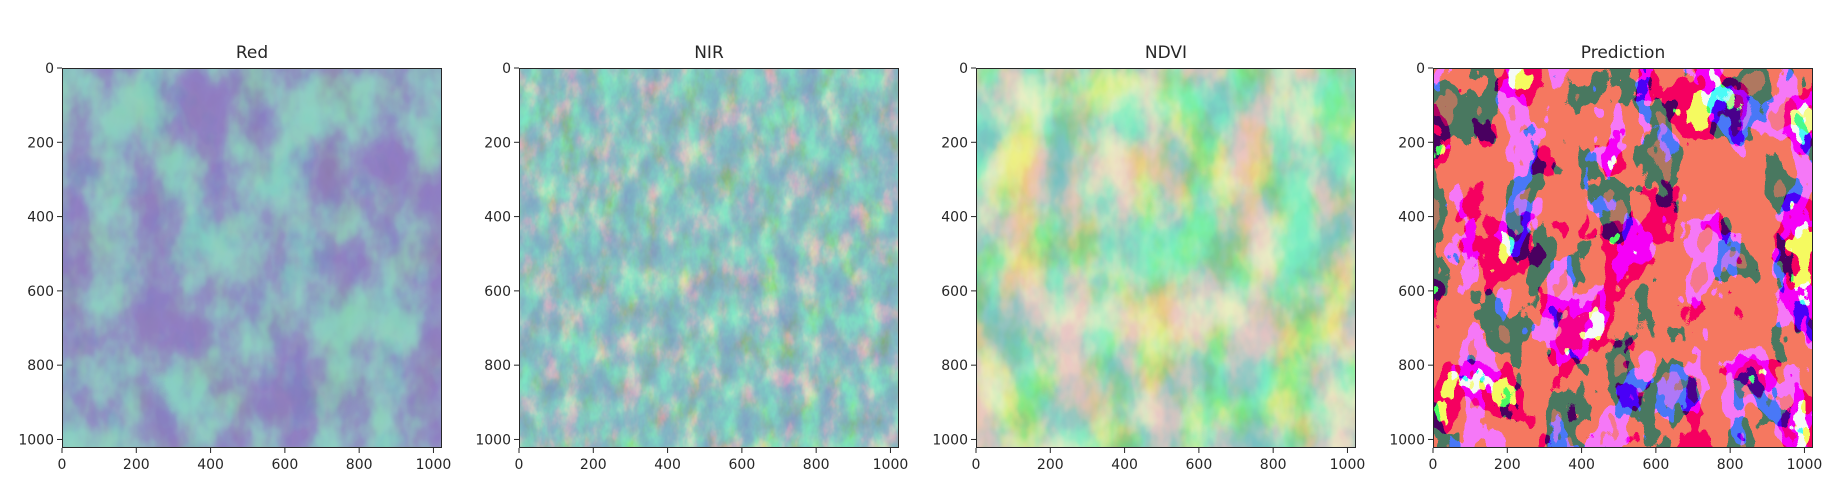 This screenshot has width=1848, height=478. Describe the element at coordinates (252, 53) in the screenshot. I see `panel-title: Red` at that location.